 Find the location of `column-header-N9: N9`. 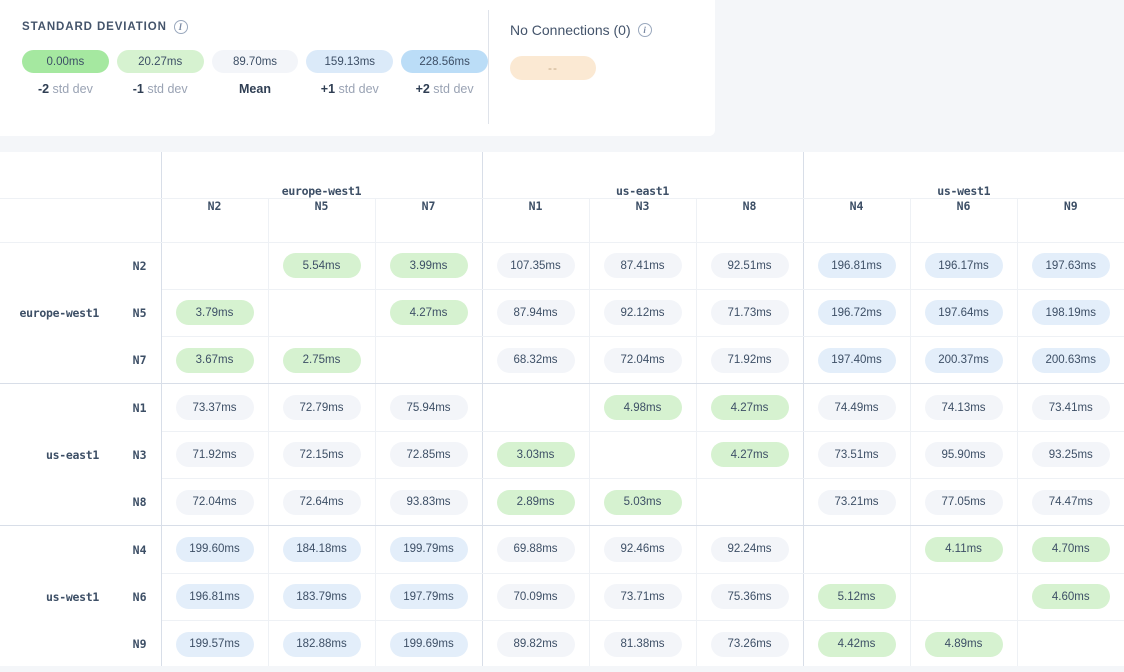

column-header-N9: N9 is located at coordinates (1070, 220).